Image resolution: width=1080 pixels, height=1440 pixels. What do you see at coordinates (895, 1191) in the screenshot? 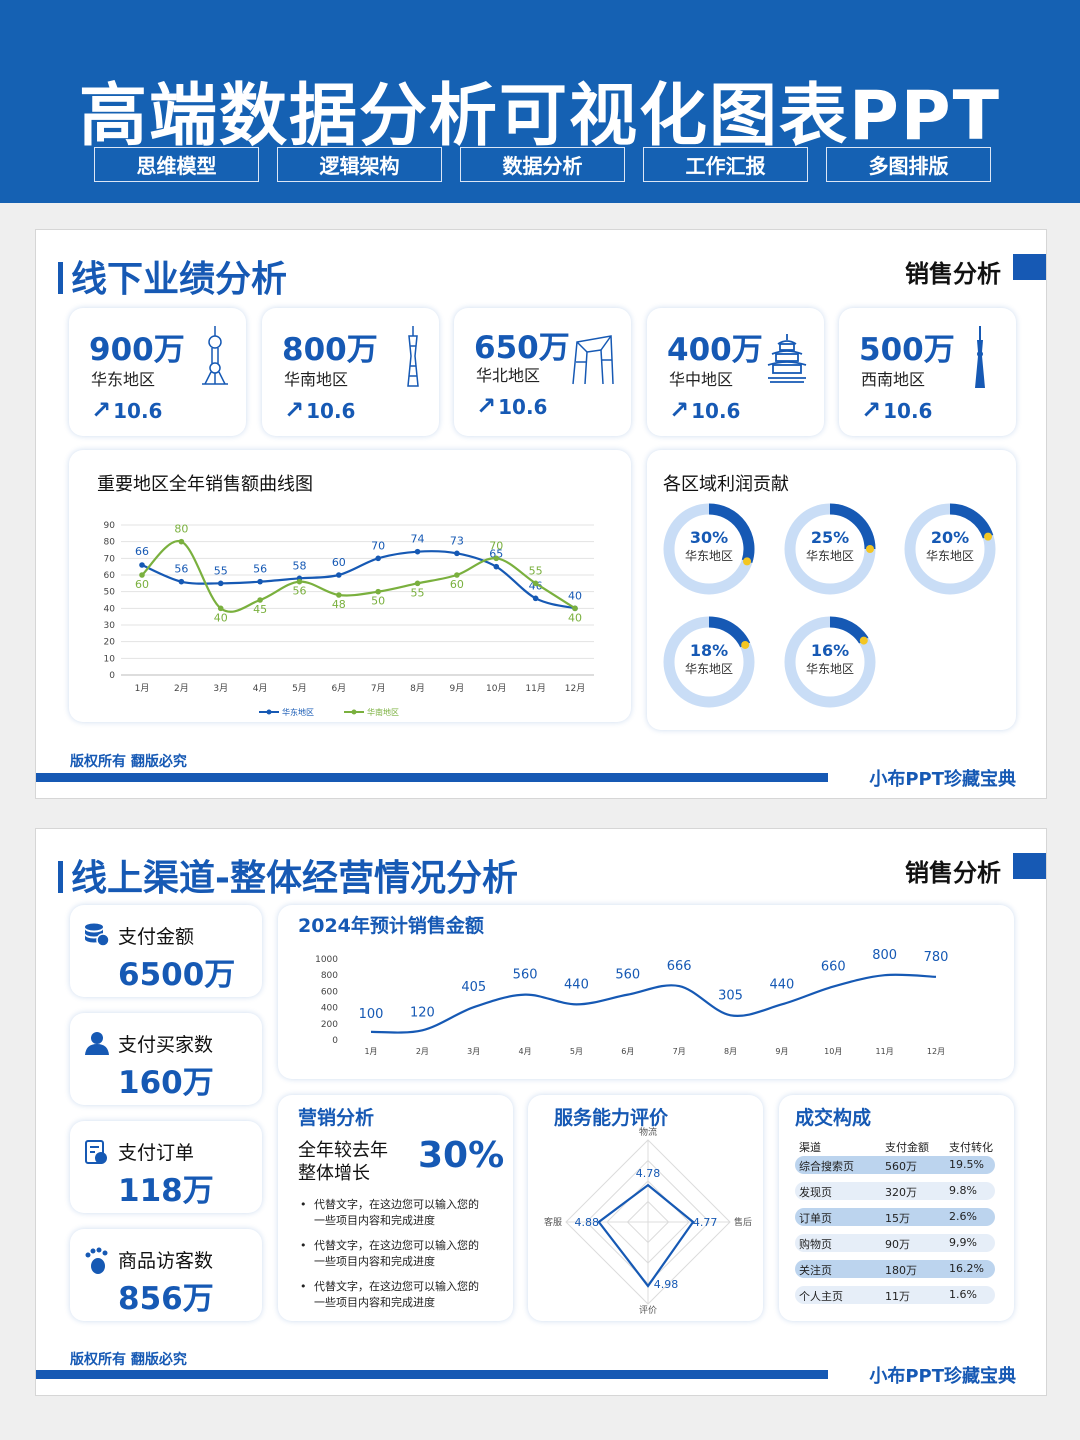
I see `table-row: 发现页 320万 9.8%` at bounding box center [895, 1191].